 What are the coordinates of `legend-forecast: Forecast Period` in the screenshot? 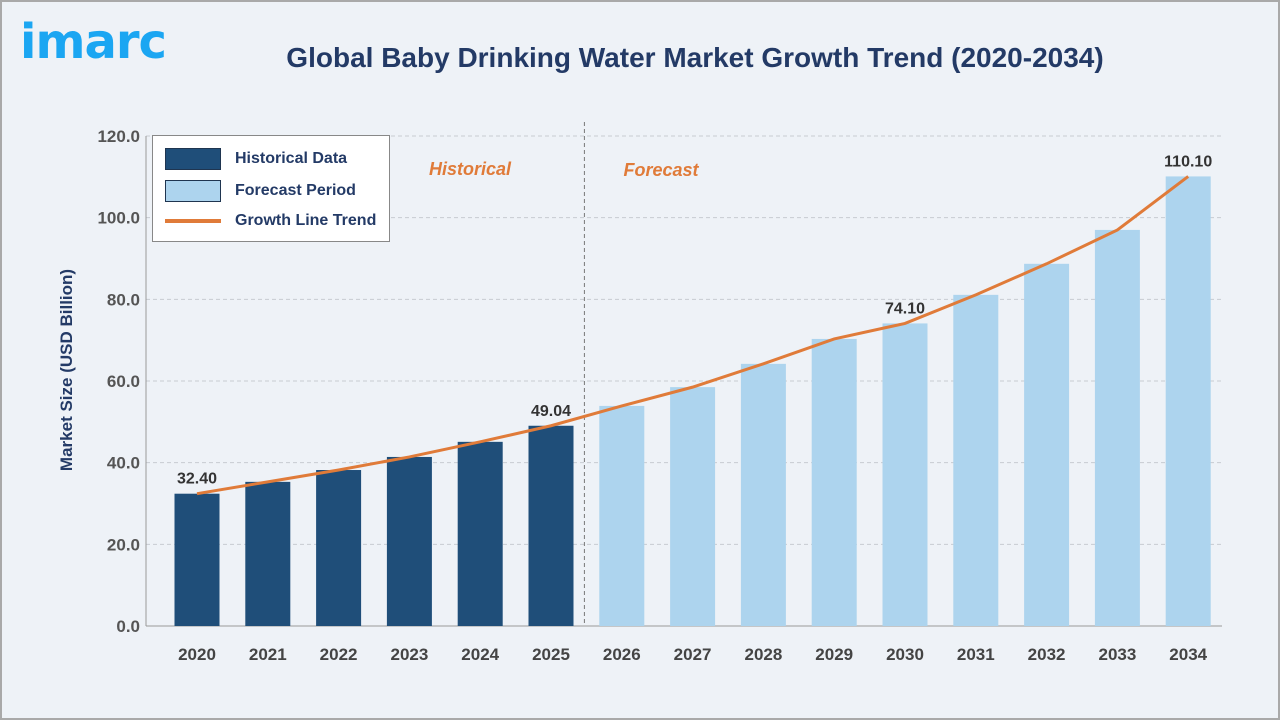 It's located at (260, 191).